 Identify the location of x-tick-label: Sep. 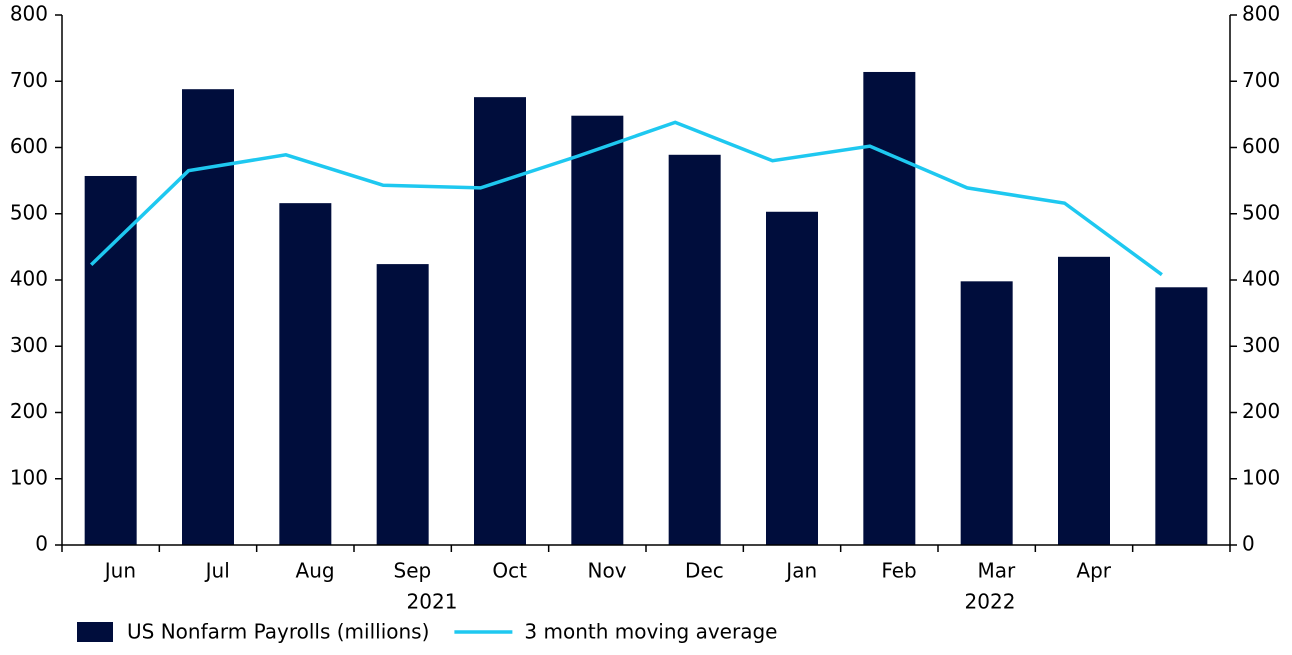
(413, 571).